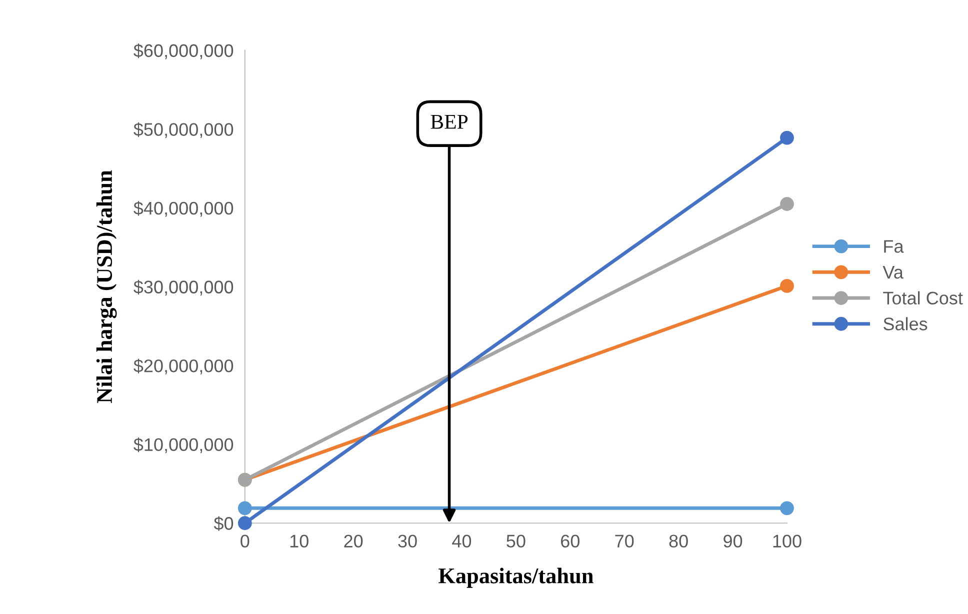  I want to click on x-tick-label: 10, so click(299, 541).